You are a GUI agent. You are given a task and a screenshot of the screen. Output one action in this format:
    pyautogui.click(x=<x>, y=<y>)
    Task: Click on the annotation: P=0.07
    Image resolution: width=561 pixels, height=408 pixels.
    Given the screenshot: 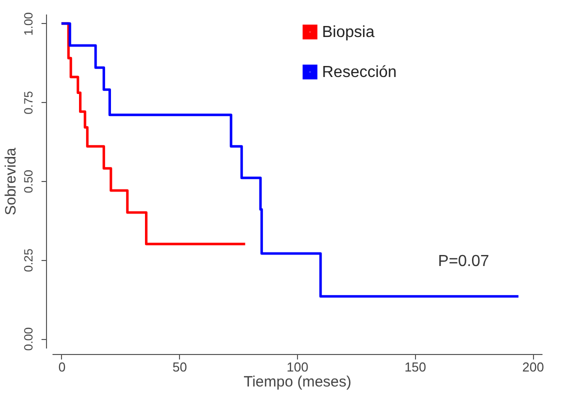 What is the action you would take?
    pyautogui.click(x=464, y=261)
    